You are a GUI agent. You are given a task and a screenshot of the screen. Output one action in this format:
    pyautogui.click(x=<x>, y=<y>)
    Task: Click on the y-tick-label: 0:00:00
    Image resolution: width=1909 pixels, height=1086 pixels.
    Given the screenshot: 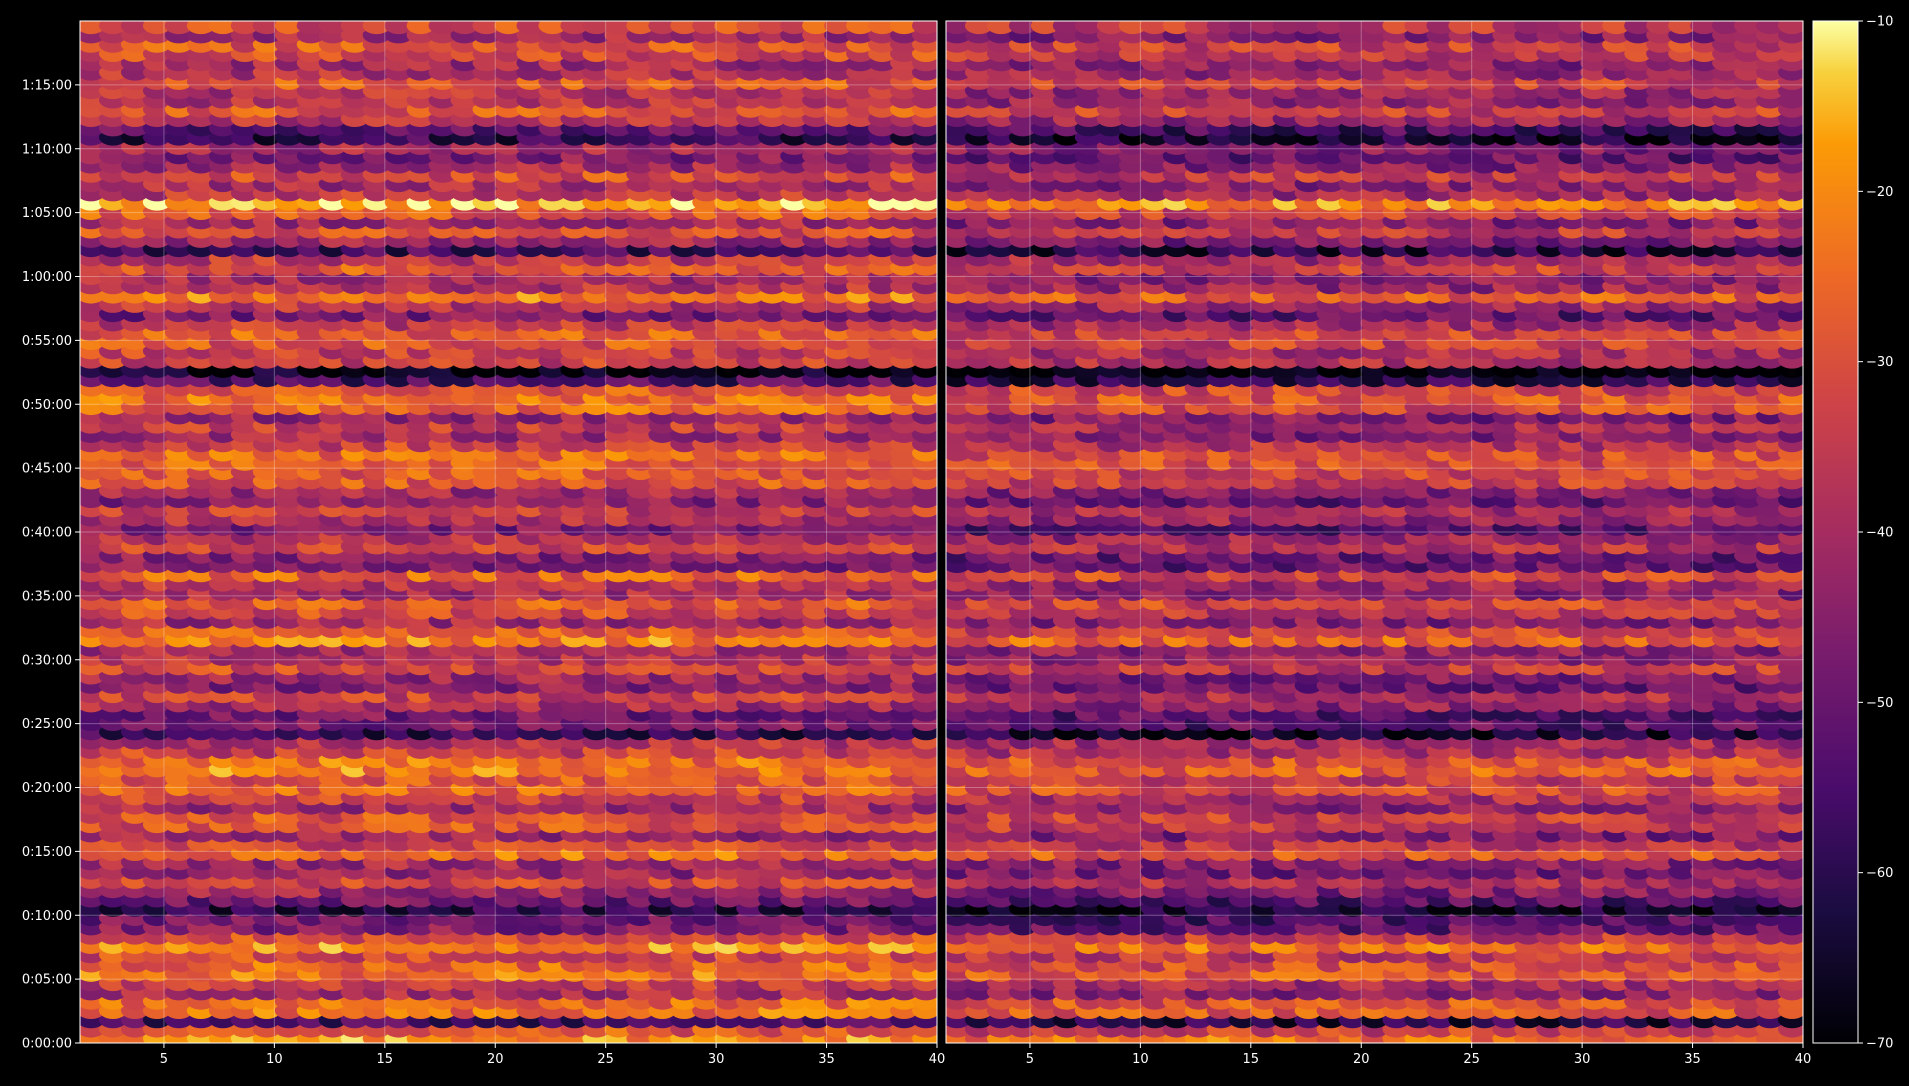 What is the action you would take?
    pyautogui.click(x=47, y=1044)
    